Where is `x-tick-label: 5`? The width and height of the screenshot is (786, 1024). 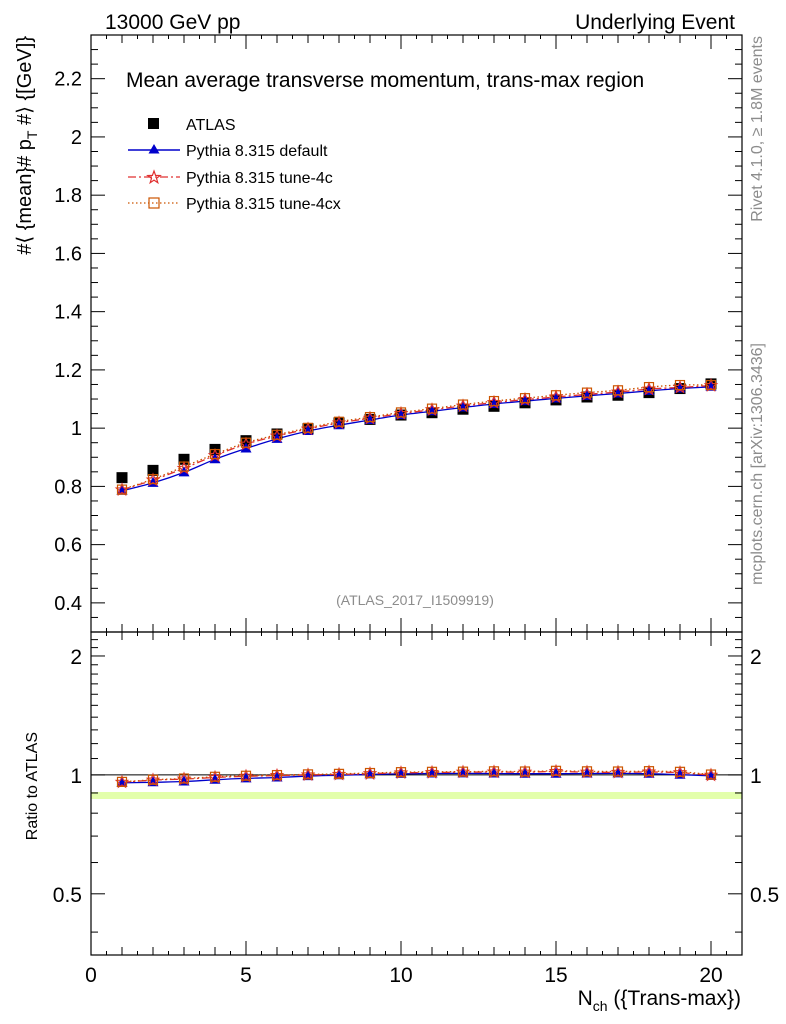 x-tick-label: 5 is located at coordinates (246, 975).